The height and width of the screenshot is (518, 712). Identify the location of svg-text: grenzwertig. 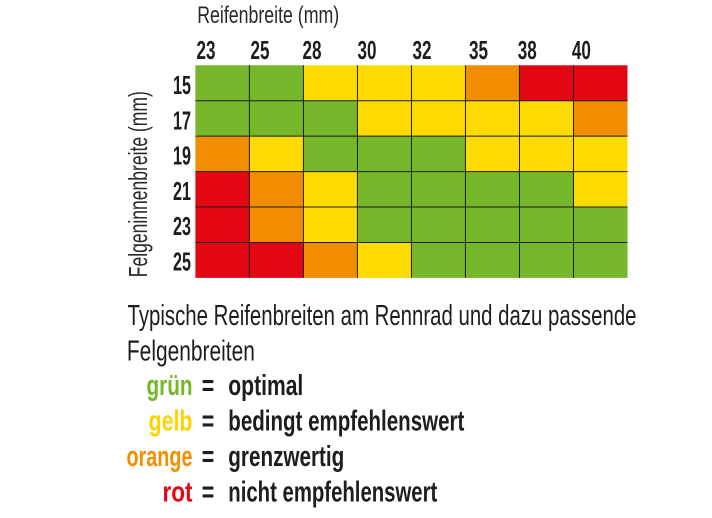
(286, 457).